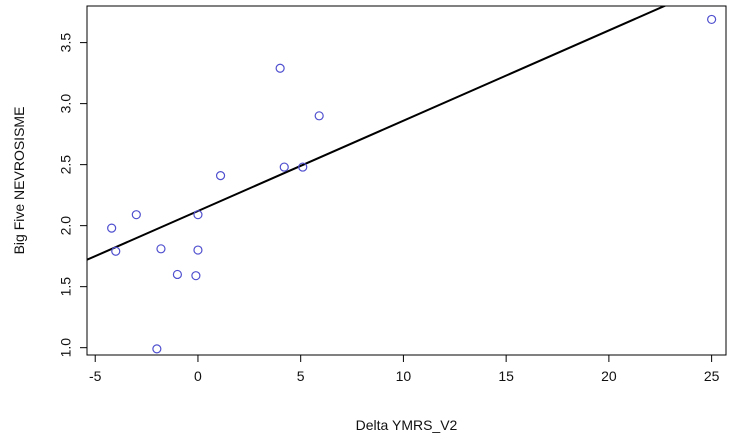  I want to click on x-tick-label-5: 20, so click(609, 376).